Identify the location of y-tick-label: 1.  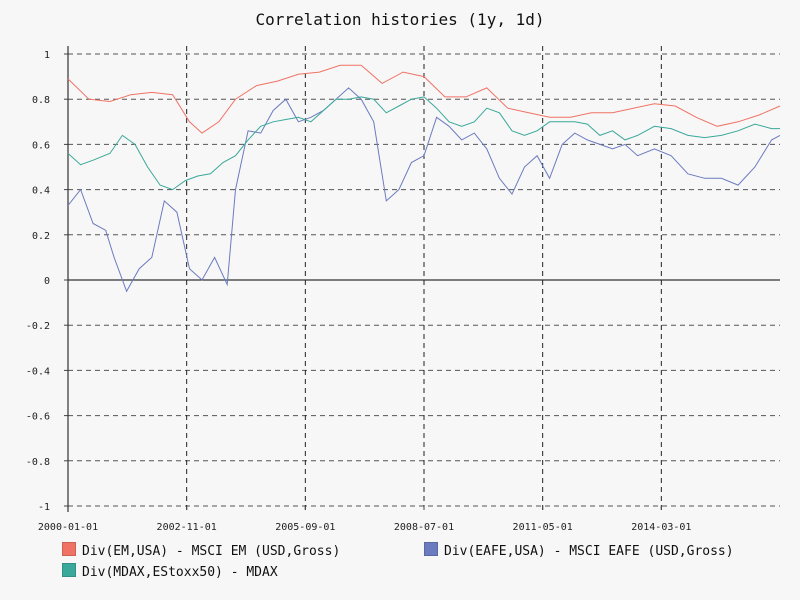
(47, 55).